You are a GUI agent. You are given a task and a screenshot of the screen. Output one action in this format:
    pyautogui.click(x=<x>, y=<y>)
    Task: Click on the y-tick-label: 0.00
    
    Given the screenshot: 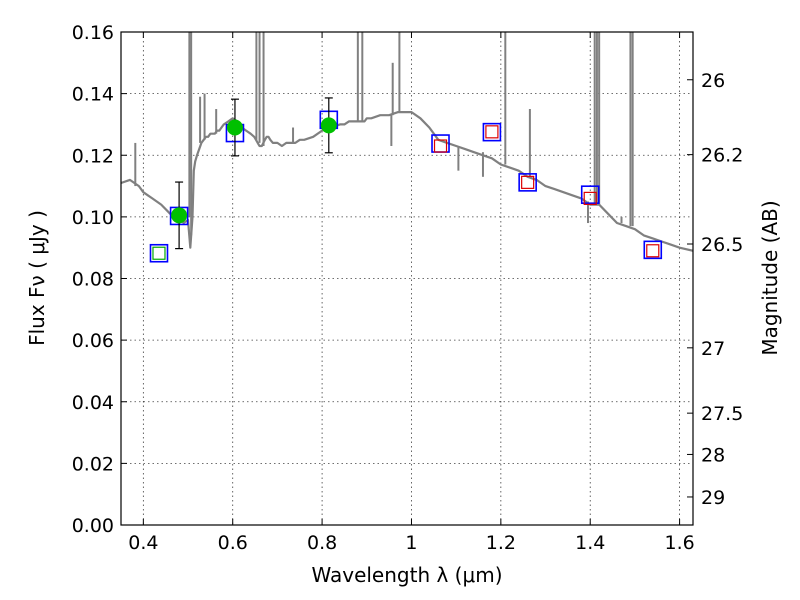 What is the action you would take?
    pyautogui.click(x=93, y=526)
    